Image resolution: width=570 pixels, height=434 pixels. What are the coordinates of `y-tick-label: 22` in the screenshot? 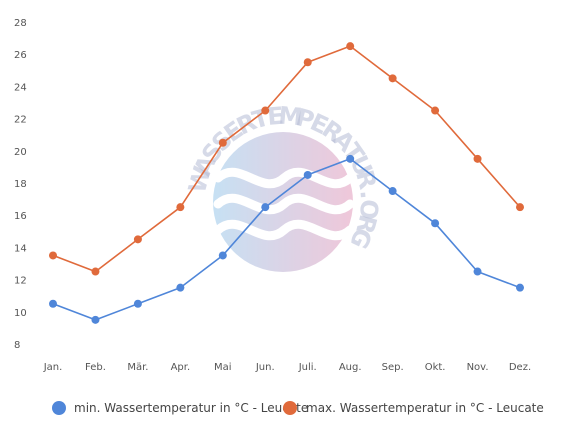 It's located at (20, 120).